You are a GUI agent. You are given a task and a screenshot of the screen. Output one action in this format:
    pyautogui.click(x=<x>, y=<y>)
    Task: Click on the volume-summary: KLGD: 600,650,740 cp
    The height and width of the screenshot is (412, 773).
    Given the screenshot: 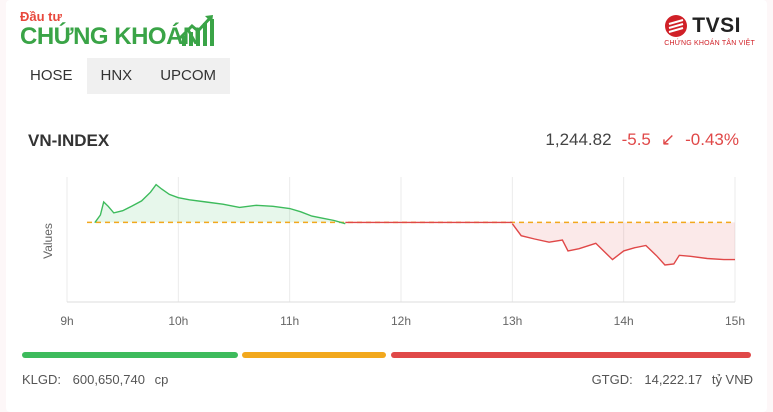 What is the action you would take?
    pyautogui.click(x=95, y=379)
    